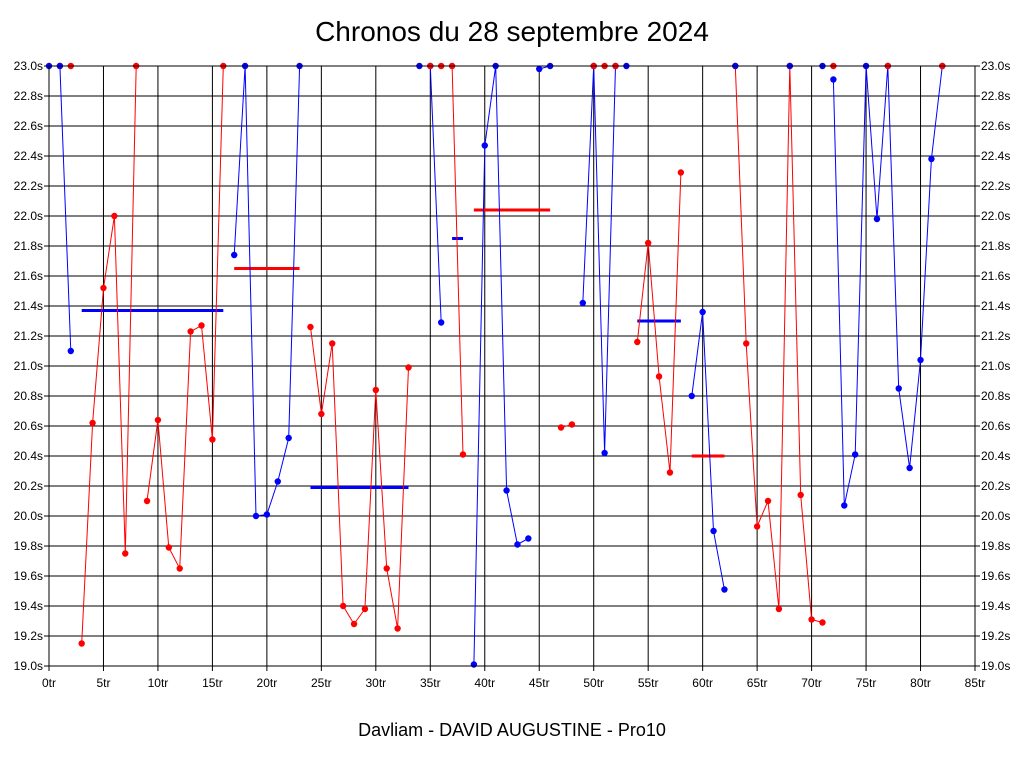  What do you see at coordinates (28, 486) in the screenshot?
I see `y-tick-label-left: 20.2s` at bounding box center [28, 486].